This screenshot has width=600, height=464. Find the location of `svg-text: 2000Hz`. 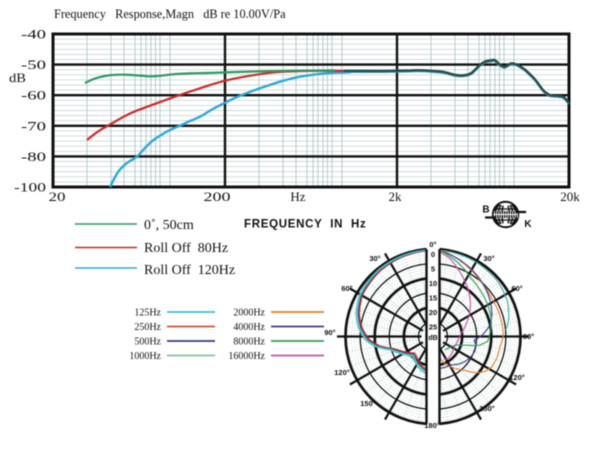

svg-text: 2000Hz is located at coordinates (249, 313).